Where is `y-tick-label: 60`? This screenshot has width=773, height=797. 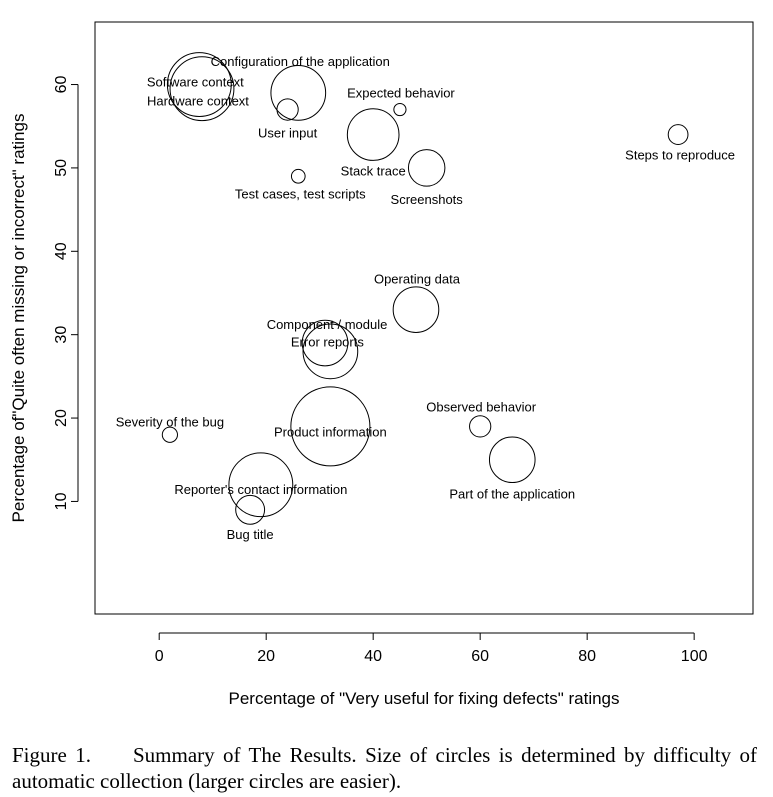
y-tick-label: 60 is located at coordinates (61, 85).